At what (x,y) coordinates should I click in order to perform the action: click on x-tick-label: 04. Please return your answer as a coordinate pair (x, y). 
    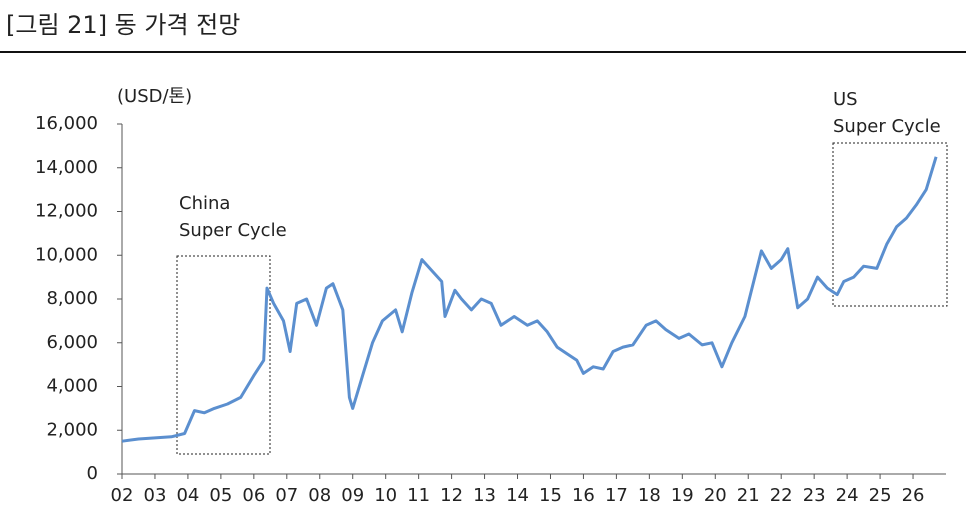
    Looking at the image, I should click on (187, 495).